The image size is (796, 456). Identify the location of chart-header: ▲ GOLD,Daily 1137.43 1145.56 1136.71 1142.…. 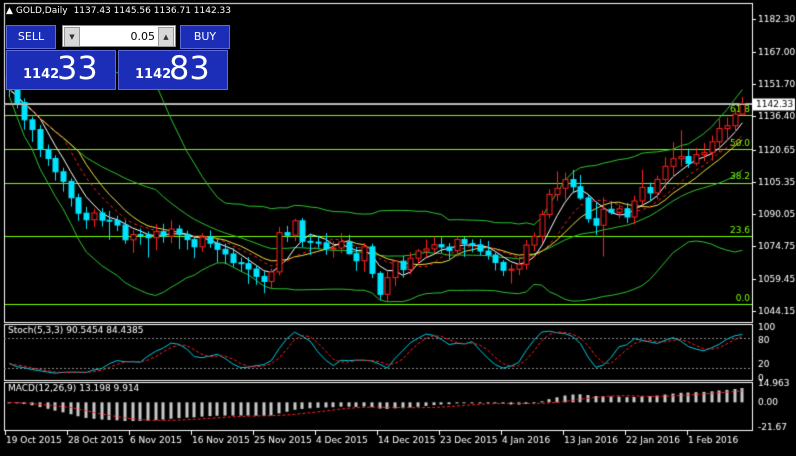
(118, 11).